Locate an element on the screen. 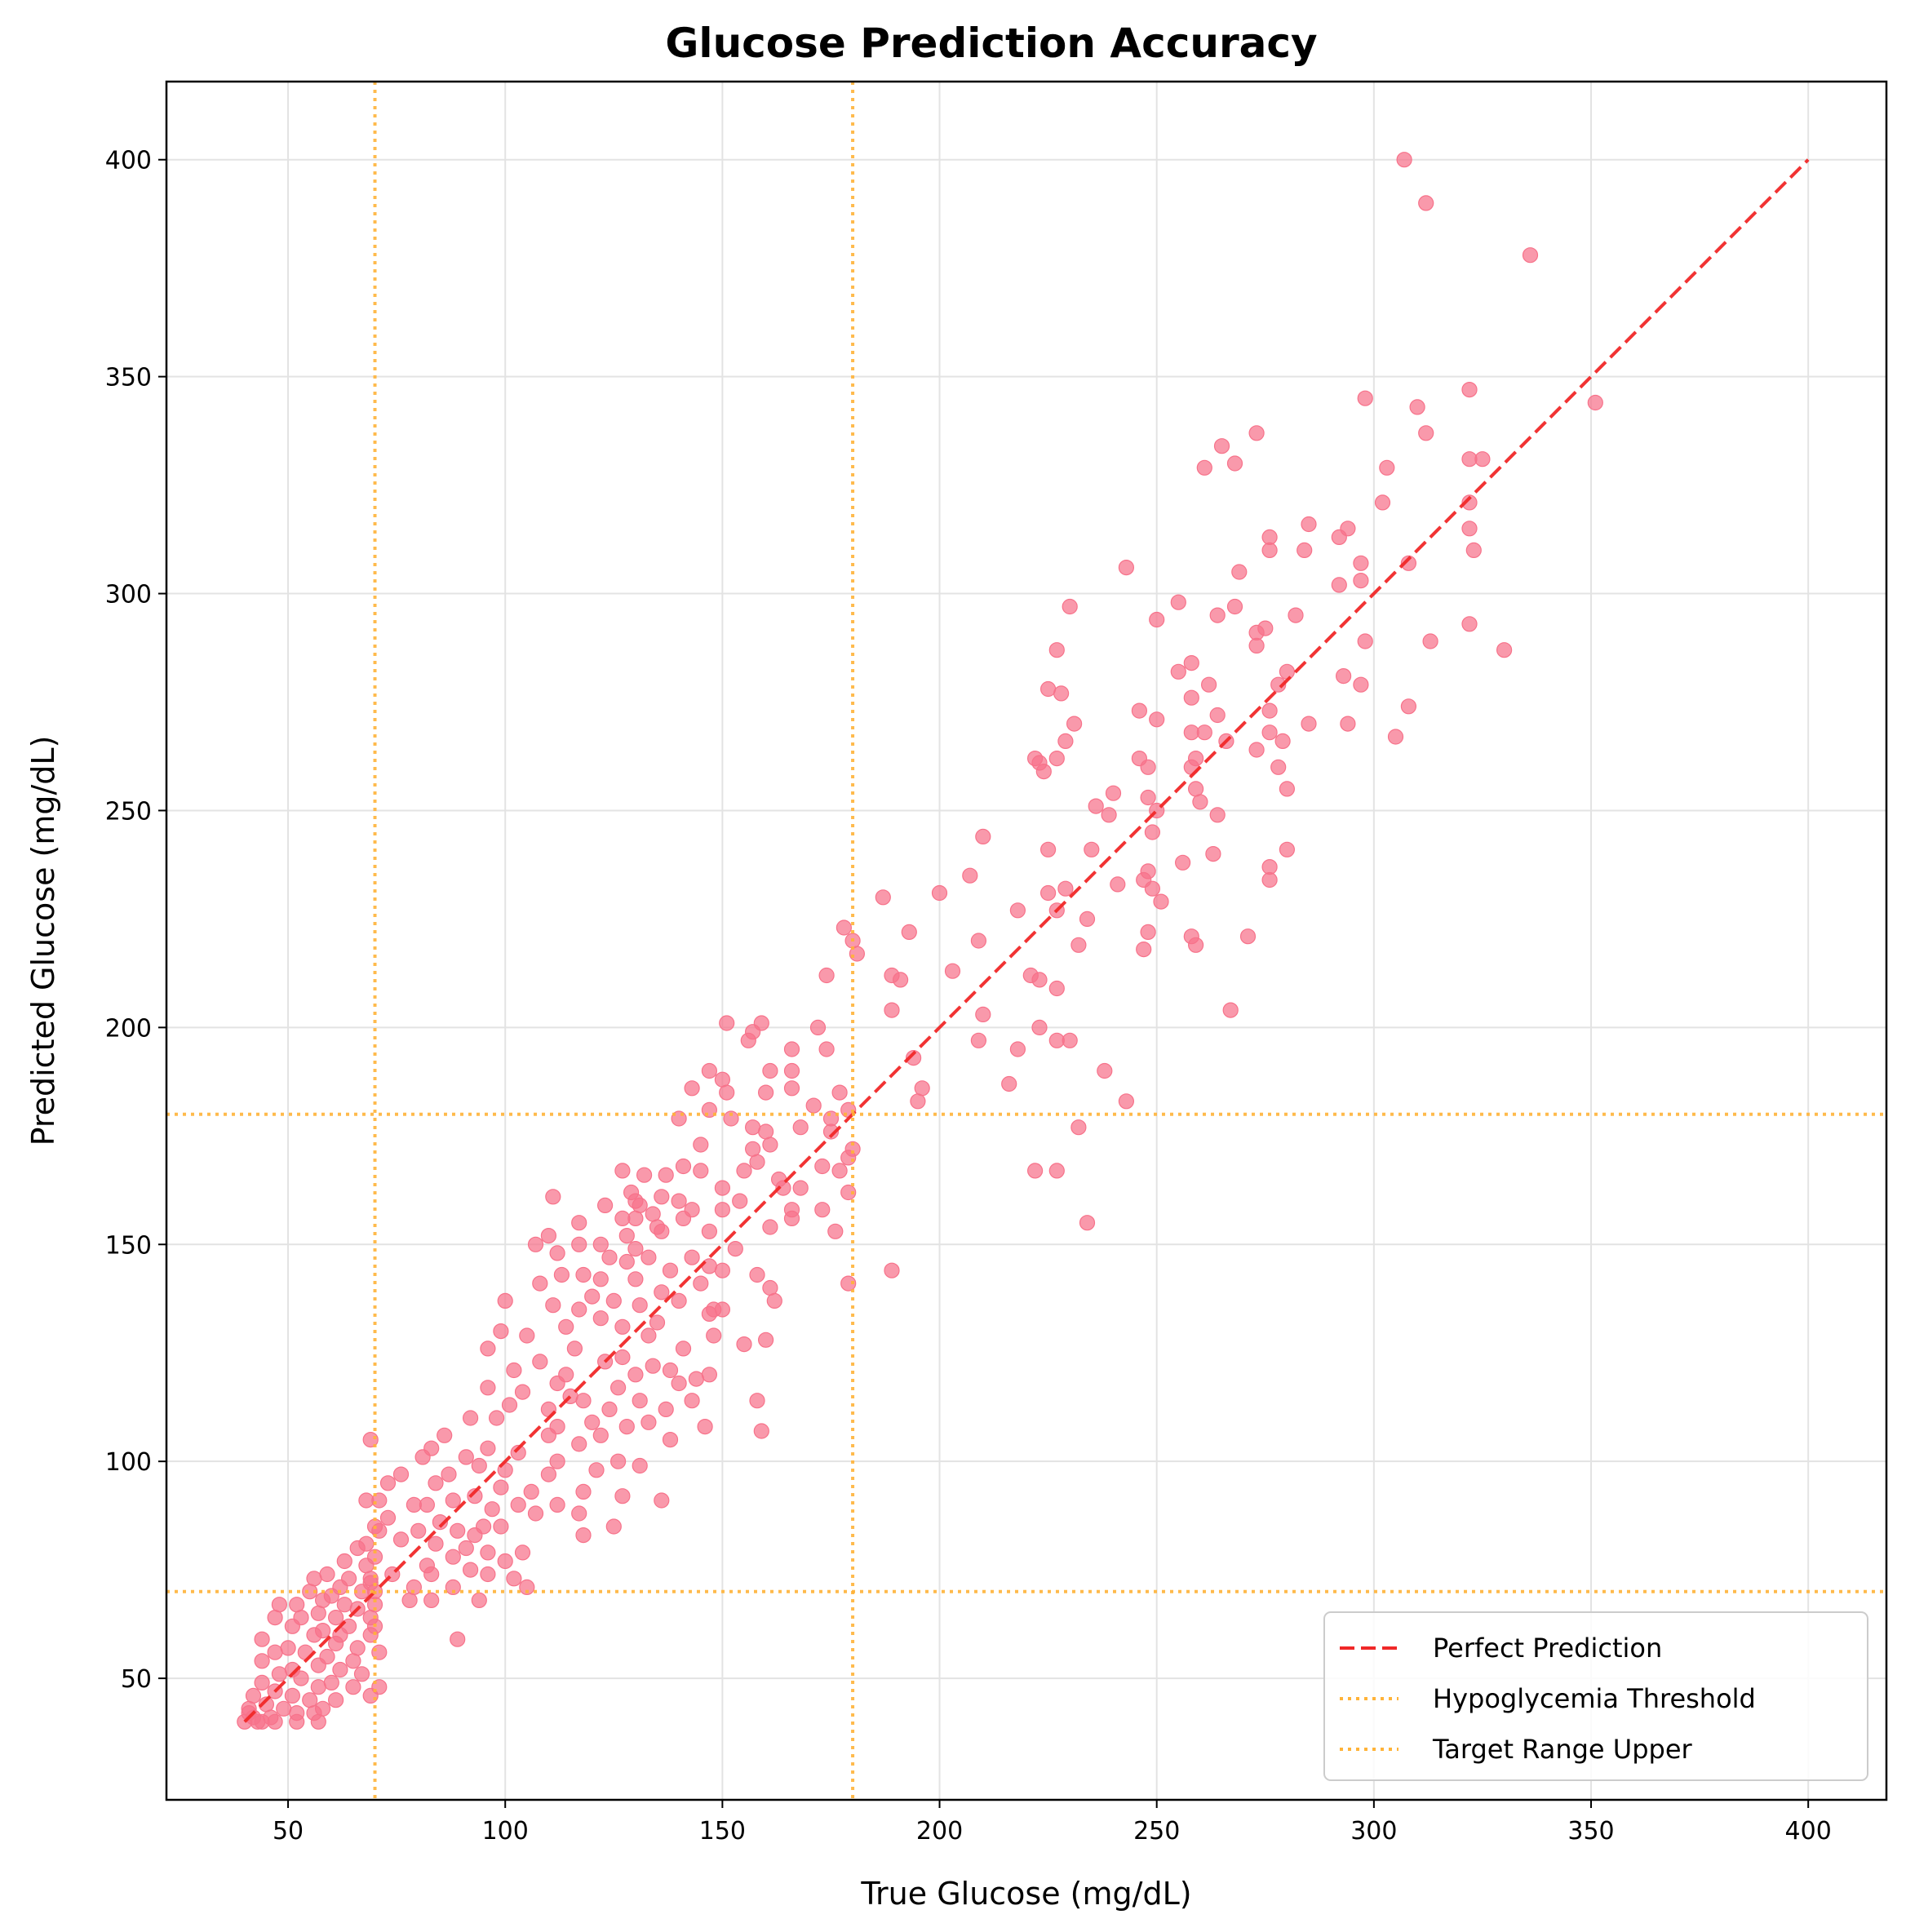 The image size is (1906, 1932). y-tick-label: 150 is located at coordinates (128, 1245).